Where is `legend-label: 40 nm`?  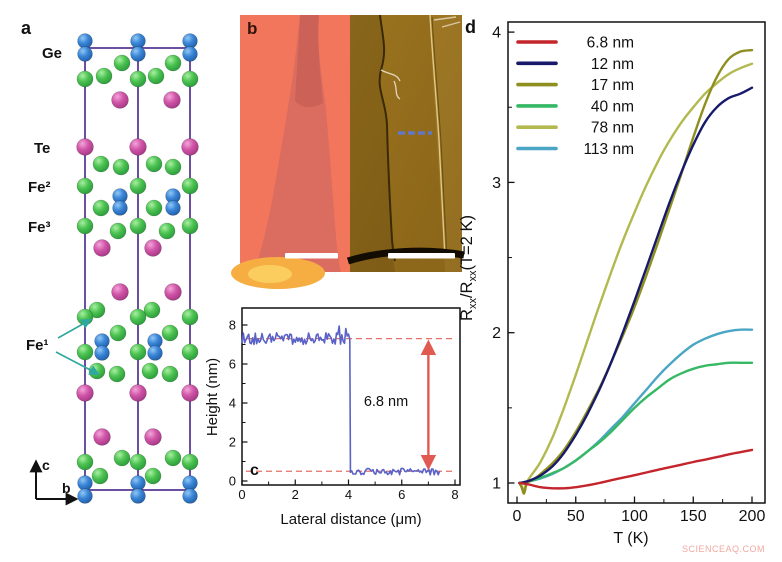 legend-label: 40 nm is located at coordinates (612, 106).